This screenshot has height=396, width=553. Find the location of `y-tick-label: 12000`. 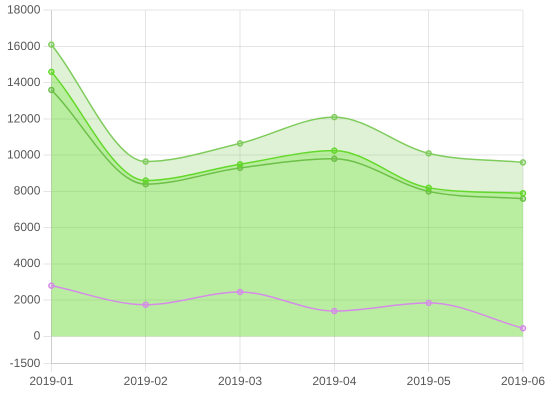

y-tick-label: 12000 is located at coordinates (23, 118).